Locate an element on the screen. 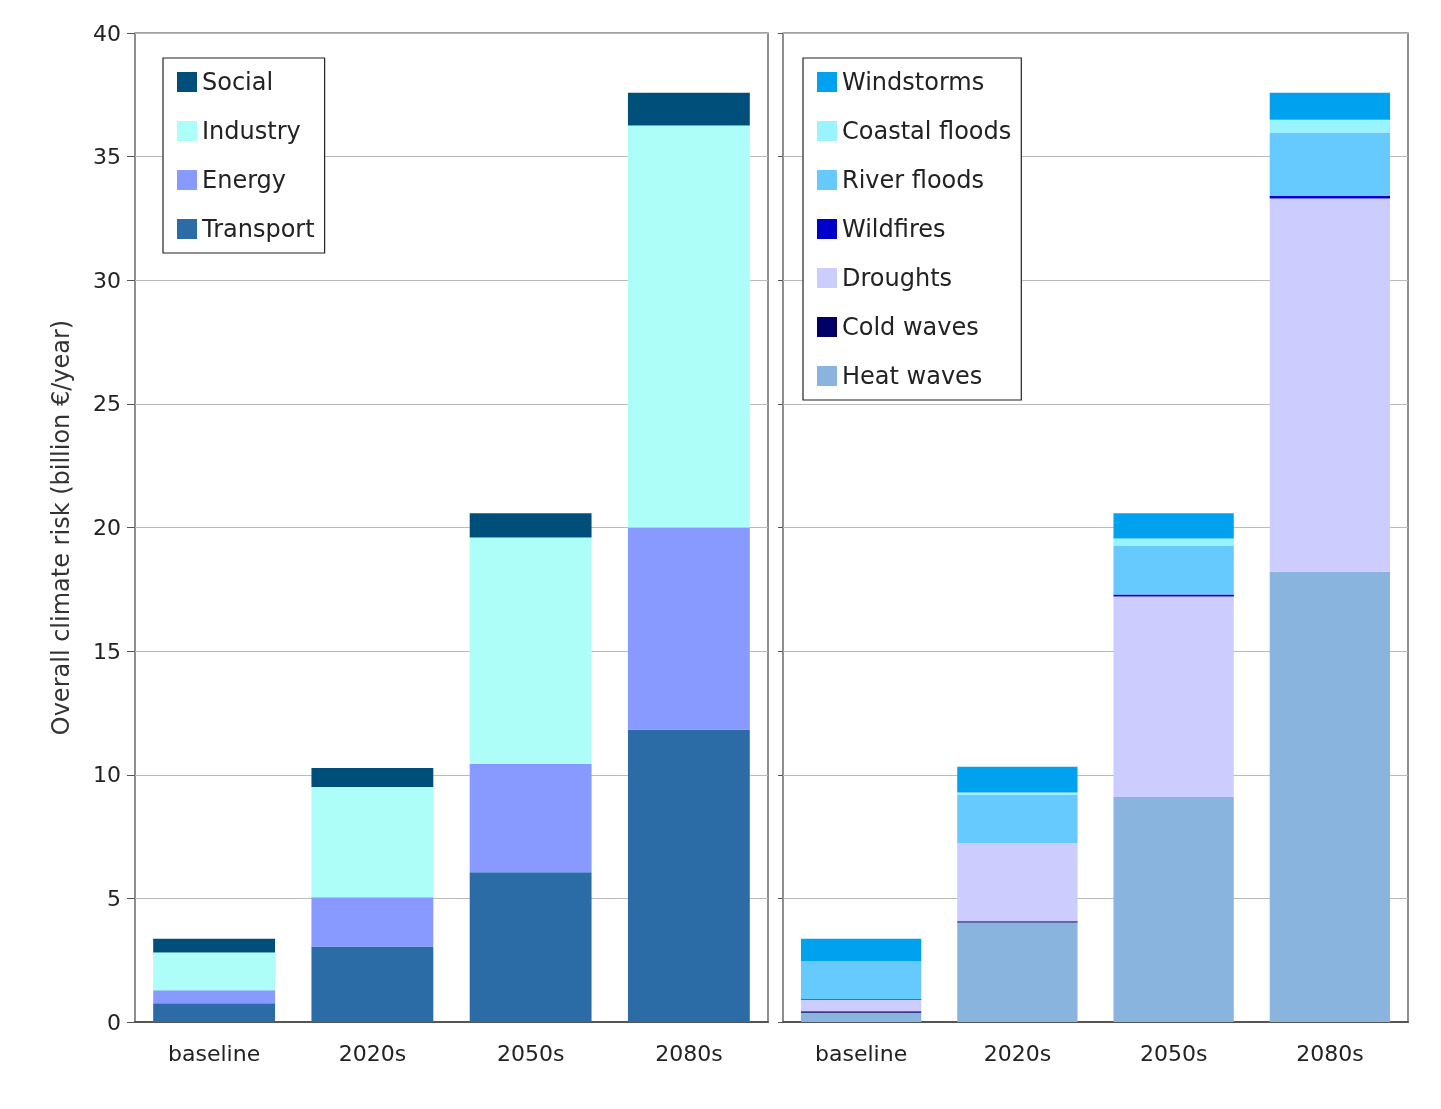  legend-label: Cold waves is located at coordinates (910, 327).